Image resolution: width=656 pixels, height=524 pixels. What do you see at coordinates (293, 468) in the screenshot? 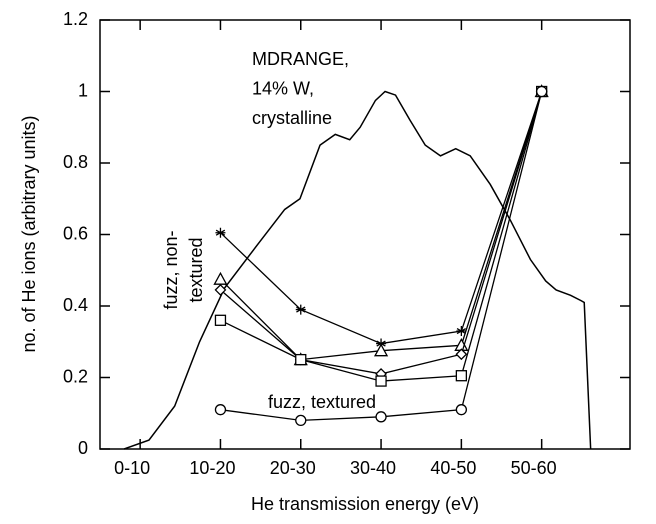
I see `x-tick-label: 20-30` at bounding box center [293, 468].